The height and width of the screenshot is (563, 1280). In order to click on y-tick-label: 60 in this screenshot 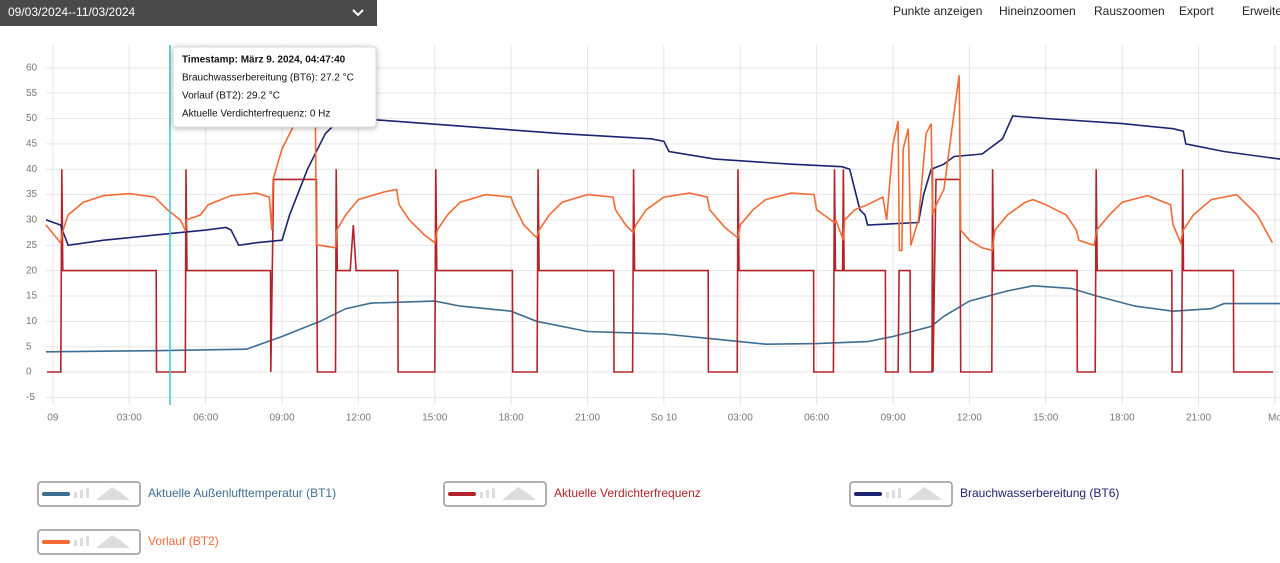, I will do `click(32, 67)`.